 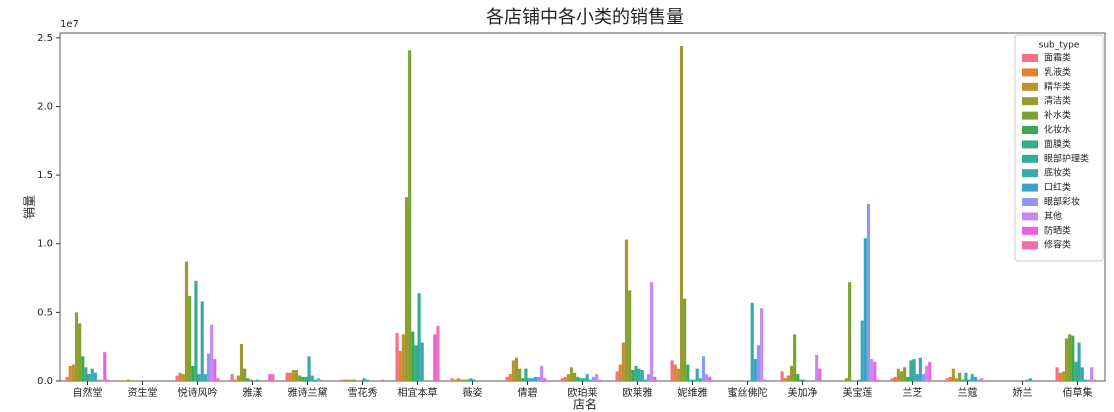 I want to click on y-tick-label: 0.0, so click(x=45, y=381).